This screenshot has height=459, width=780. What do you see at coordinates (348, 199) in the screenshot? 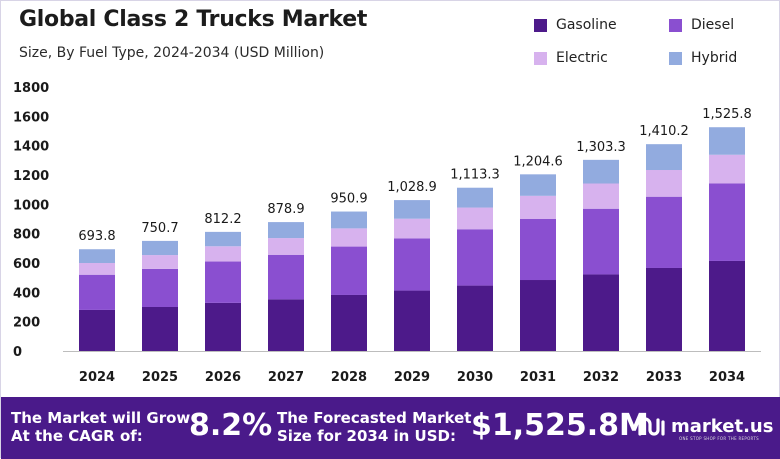
I see `bar-total-label: 950.9` at bounding box center [348, 199].